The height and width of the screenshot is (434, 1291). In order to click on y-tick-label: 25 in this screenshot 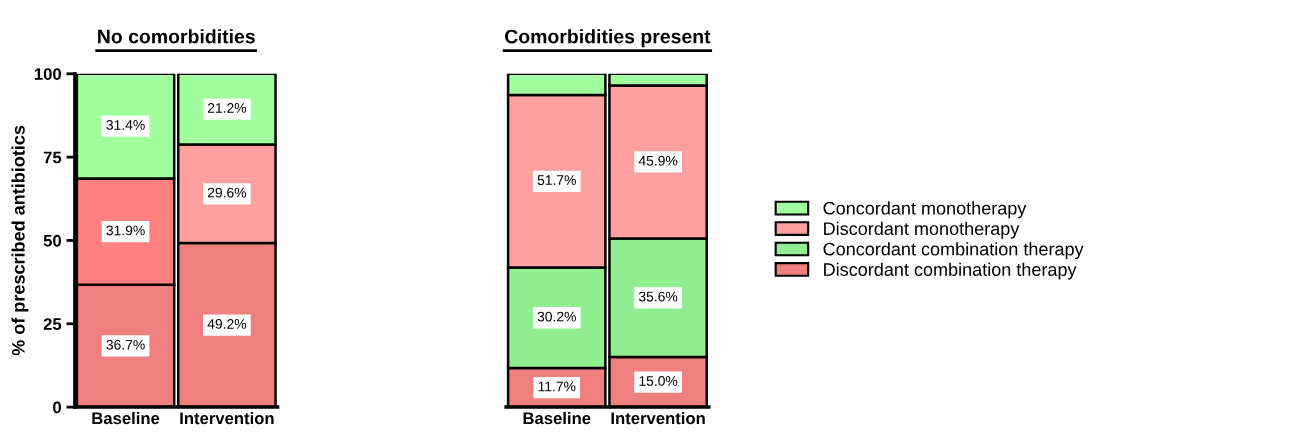, I will do `click(52, 324)`.